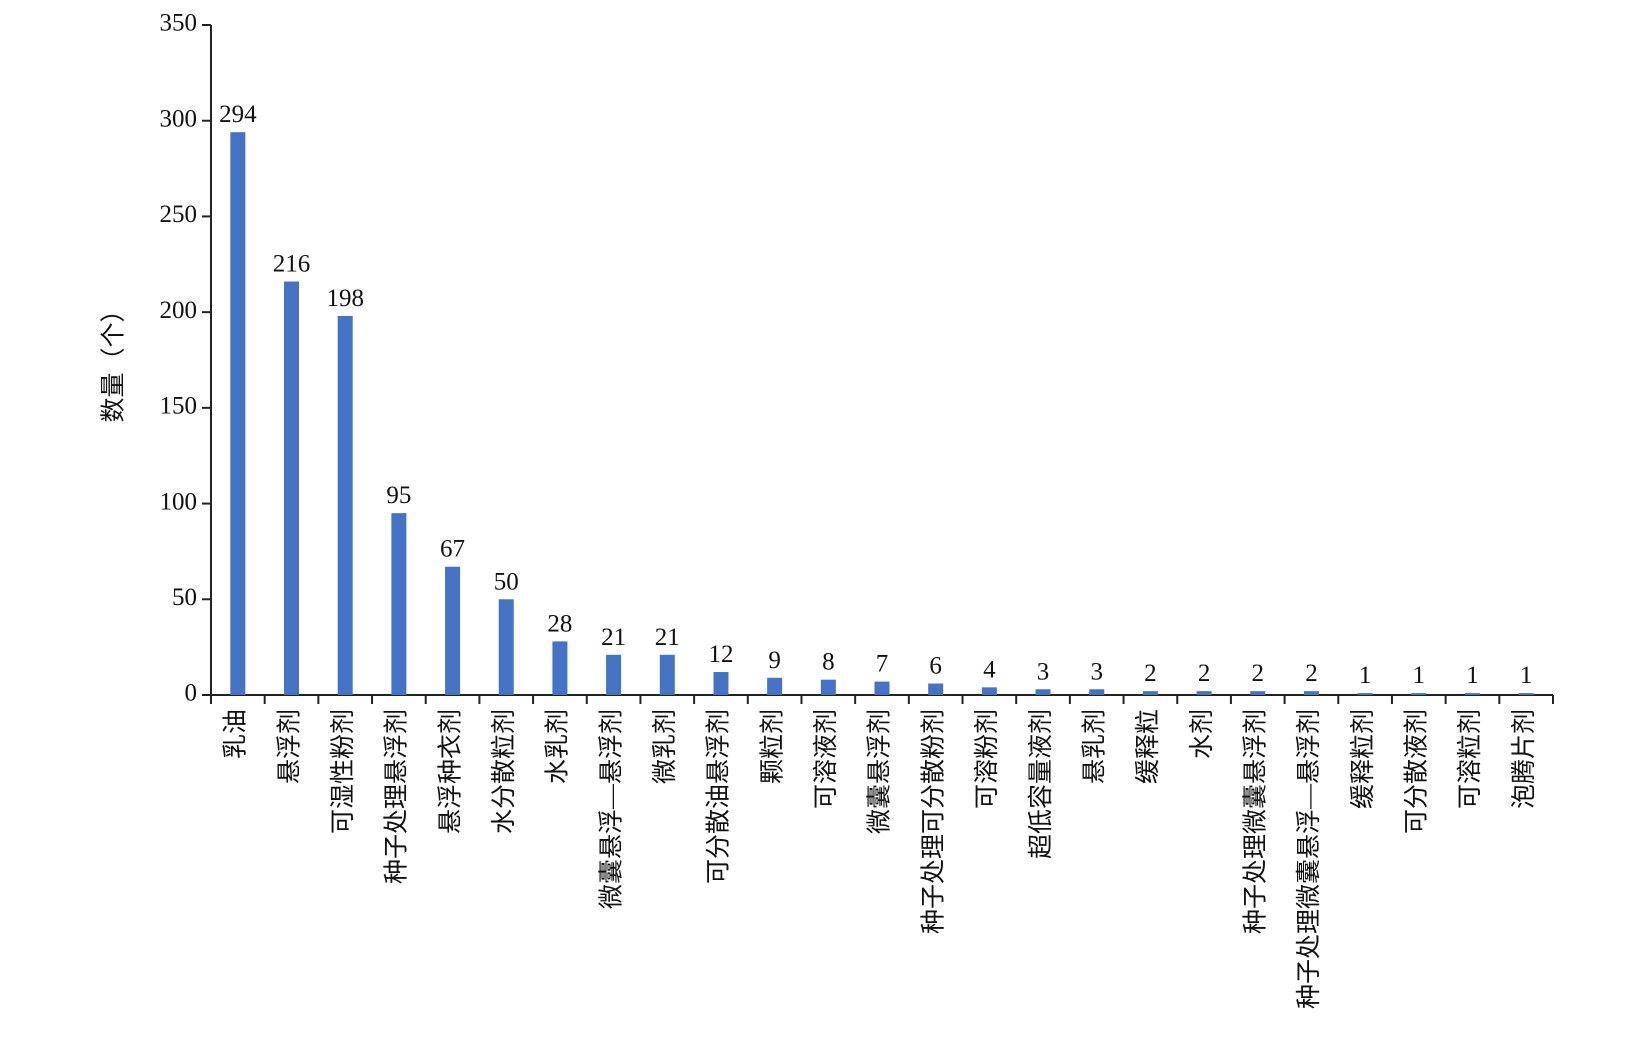 Image resolution: width=1633 pixels, height=1064 pixels. Describe the element at coordinates (179, 501) in the screenshot. I see `y-tick-label: 100` at that location.